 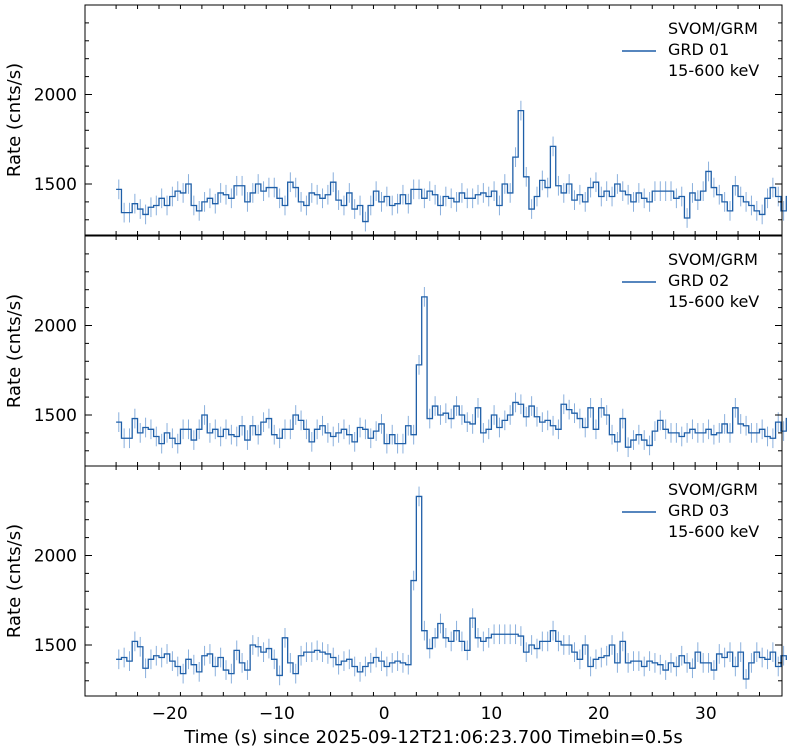 I want to click on legend: SVOM/GRM GRD 02 15-600 keV, so click(x=690, y=280).